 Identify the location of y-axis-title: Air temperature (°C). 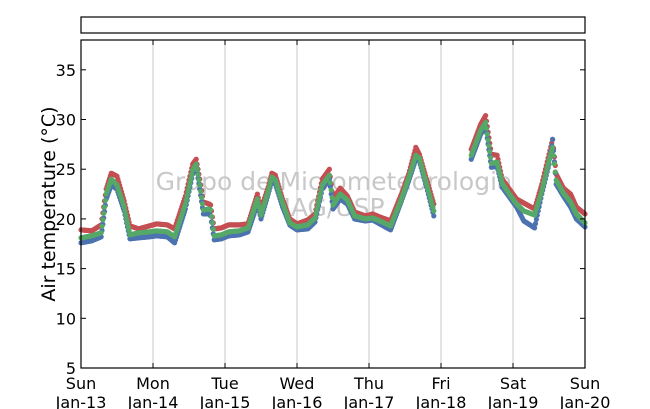
(49, 203).